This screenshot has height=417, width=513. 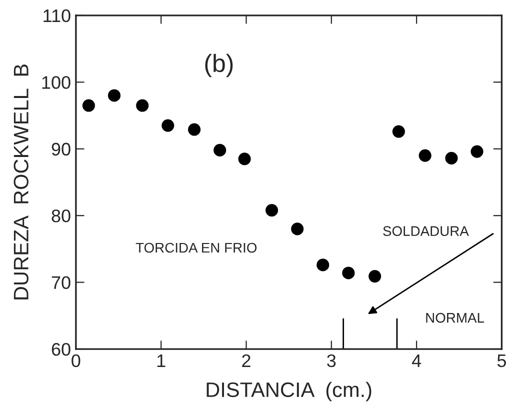 What do you see at coordinates (501, 361) in the screenshot?
I see `x-tick-label: 5` at bounding box center [501, 361].